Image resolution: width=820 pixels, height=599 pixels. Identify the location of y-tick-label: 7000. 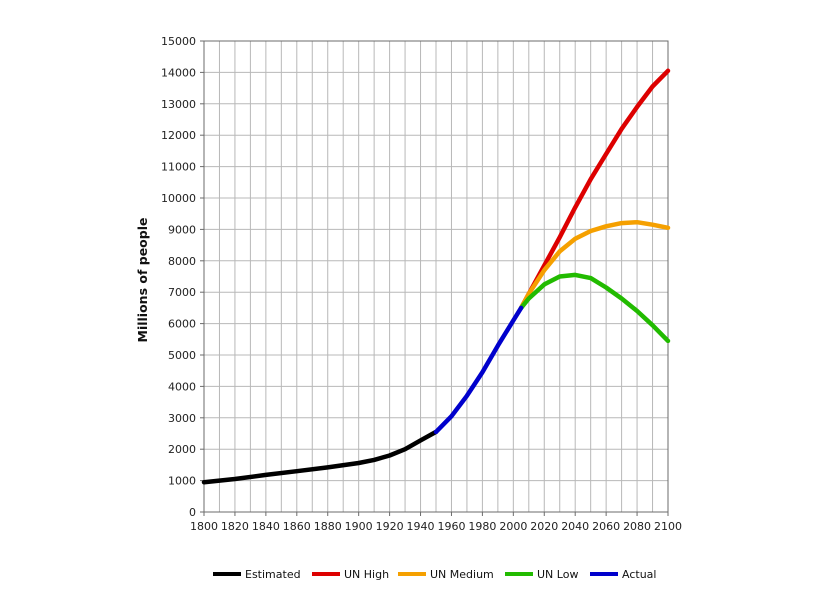
(182, 292).